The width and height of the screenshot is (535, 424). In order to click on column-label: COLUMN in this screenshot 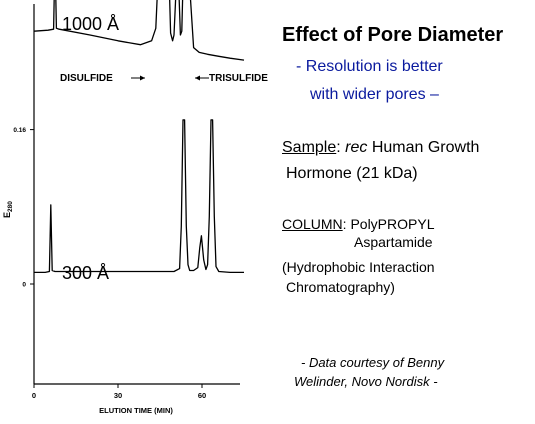, I will do `click(312, 224)`.